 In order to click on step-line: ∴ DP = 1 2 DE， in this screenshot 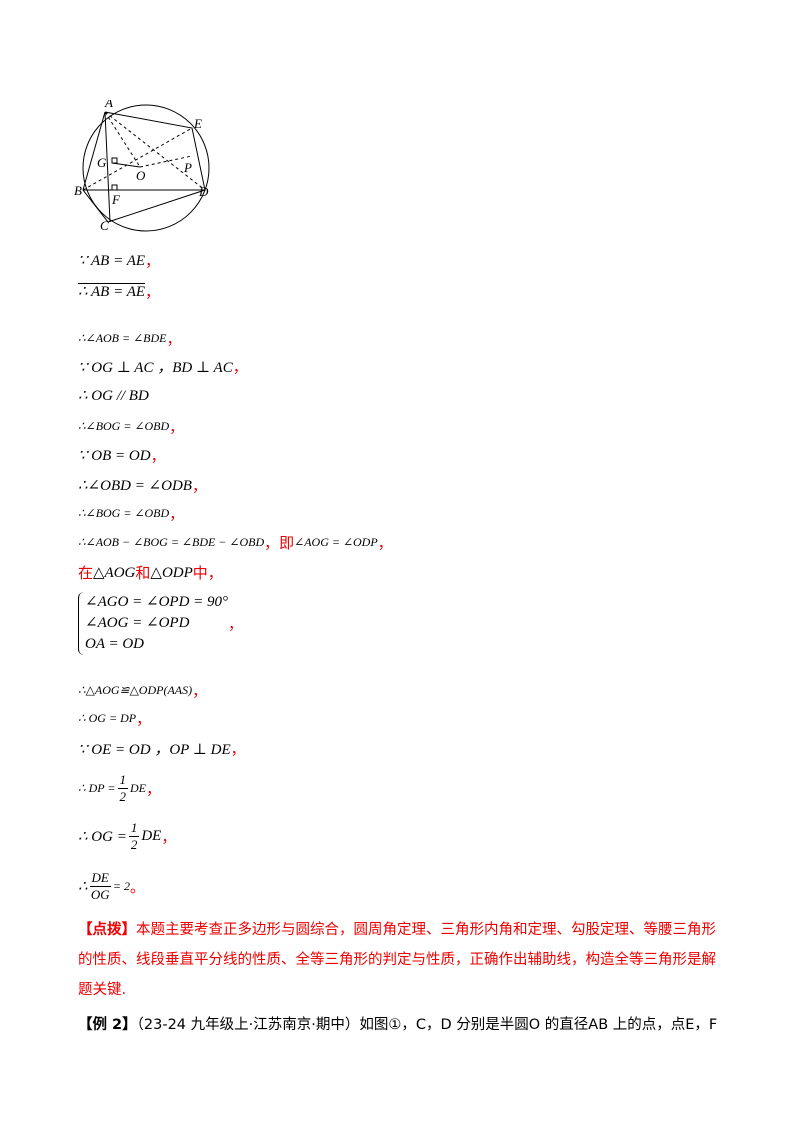, I will do `click(119, 788)`.